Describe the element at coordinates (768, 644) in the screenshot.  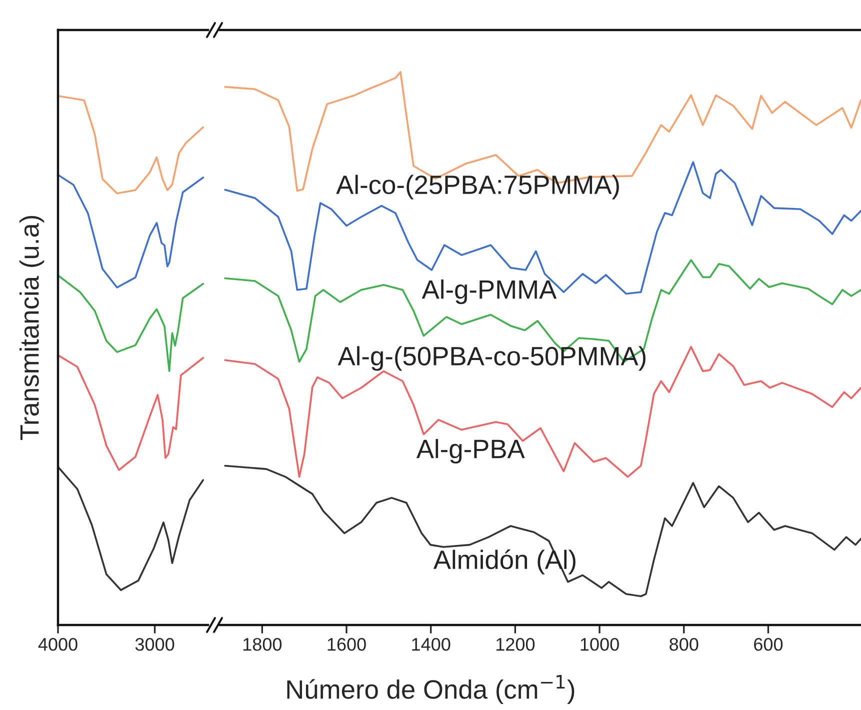
I see `x-tick-label: 600` at that location.